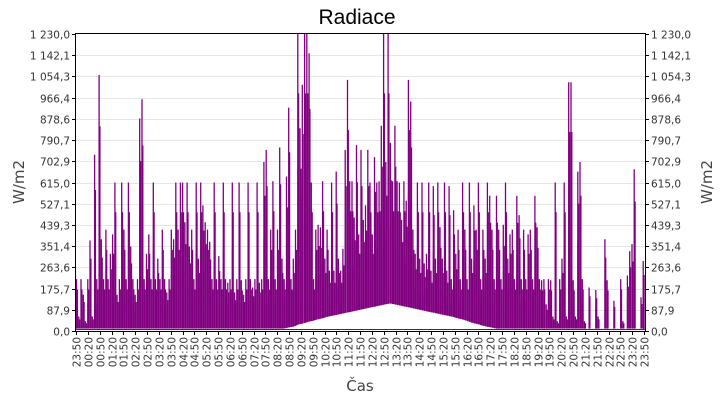 The height and width of the screenshot is (400, 720). Describe the element at coordinates (58, 312) in the screenshot. I see `y-tick-label: 87,9` at that location.